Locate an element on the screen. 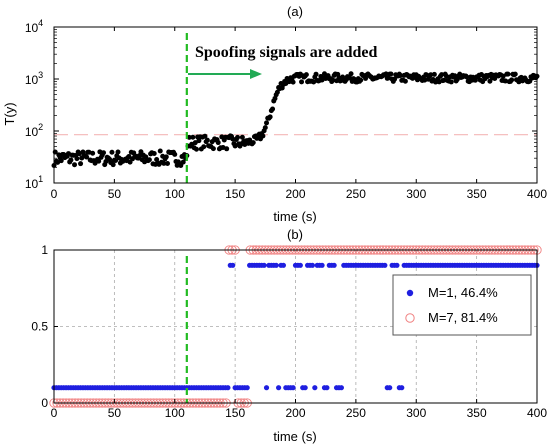 This screenshot has width=550, height=446. y-tick-label: 0 is located at coordinates (44, 403).